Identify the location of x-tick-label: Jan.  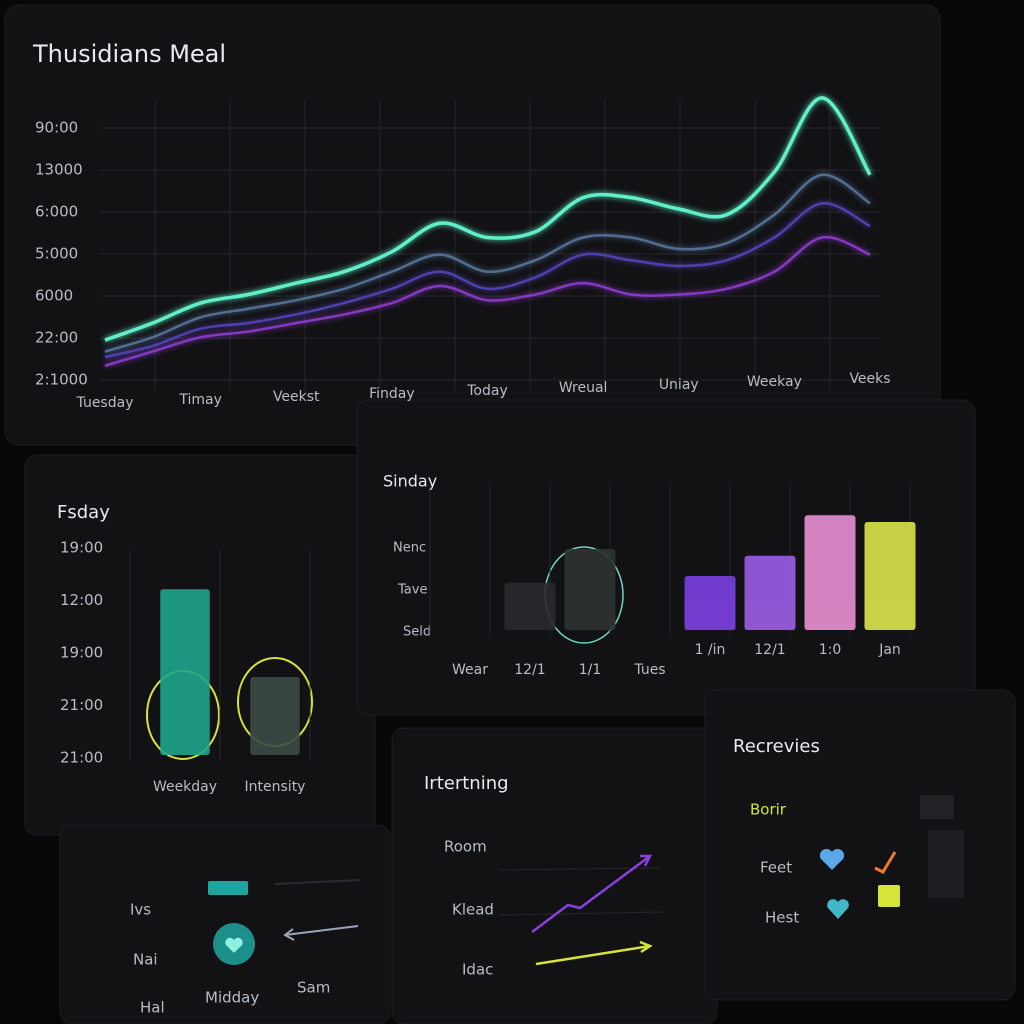
(889, 650).